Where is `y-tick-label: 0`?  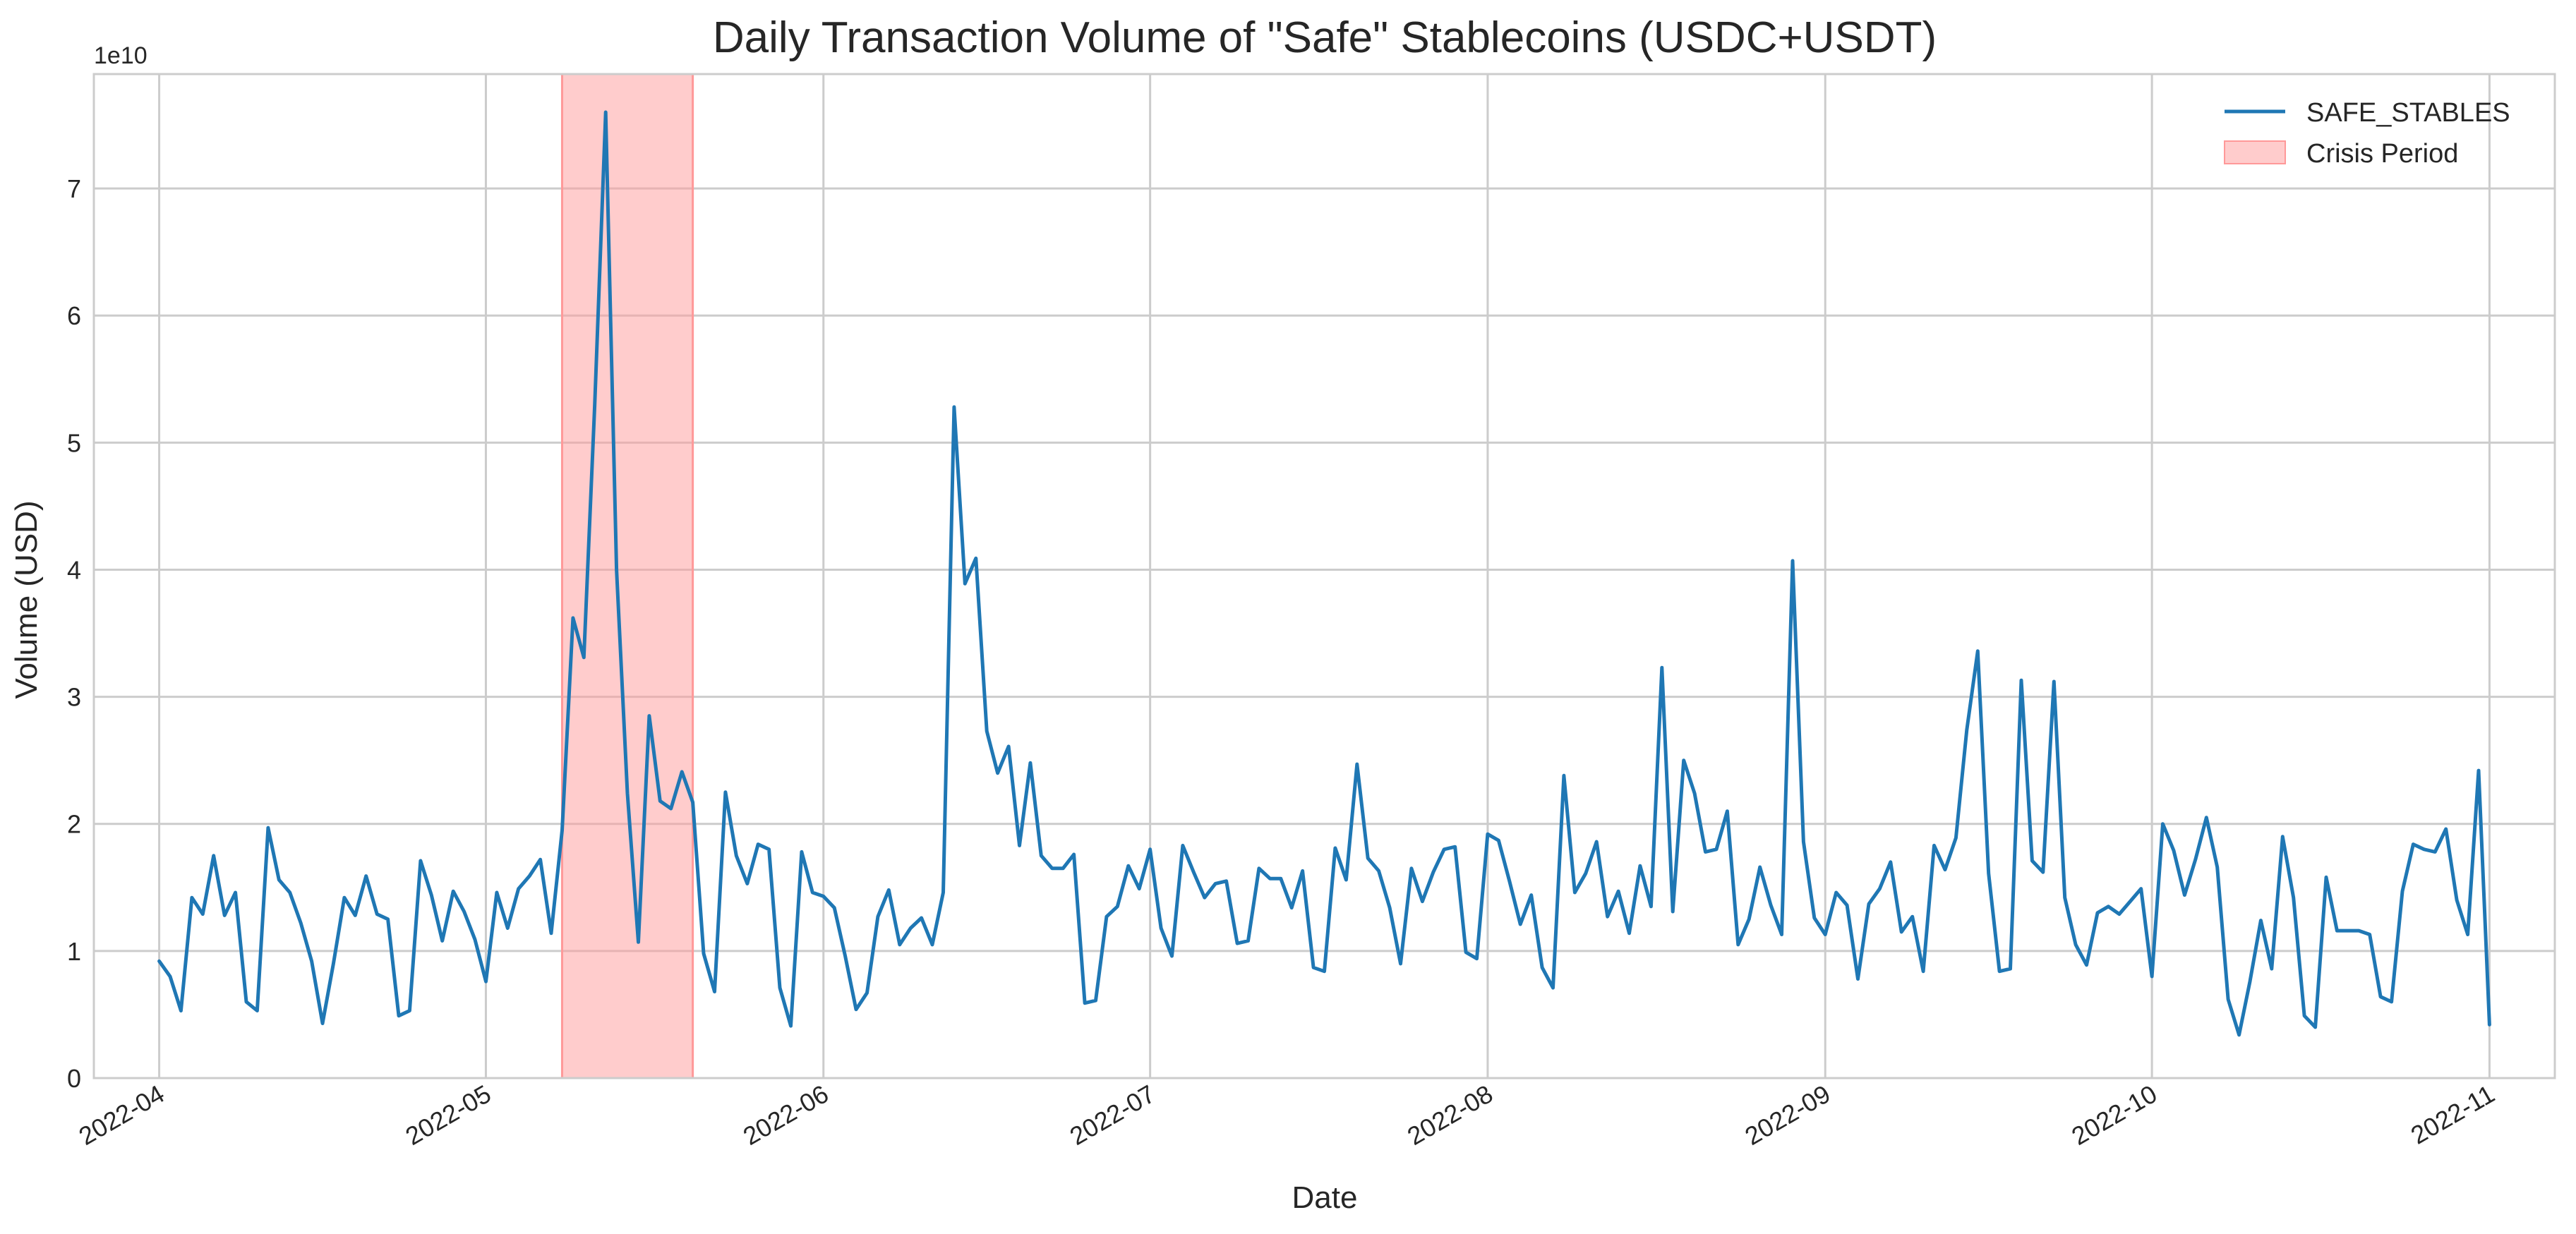
y-tick-label: 0 is located at coordinates (74, 1078).